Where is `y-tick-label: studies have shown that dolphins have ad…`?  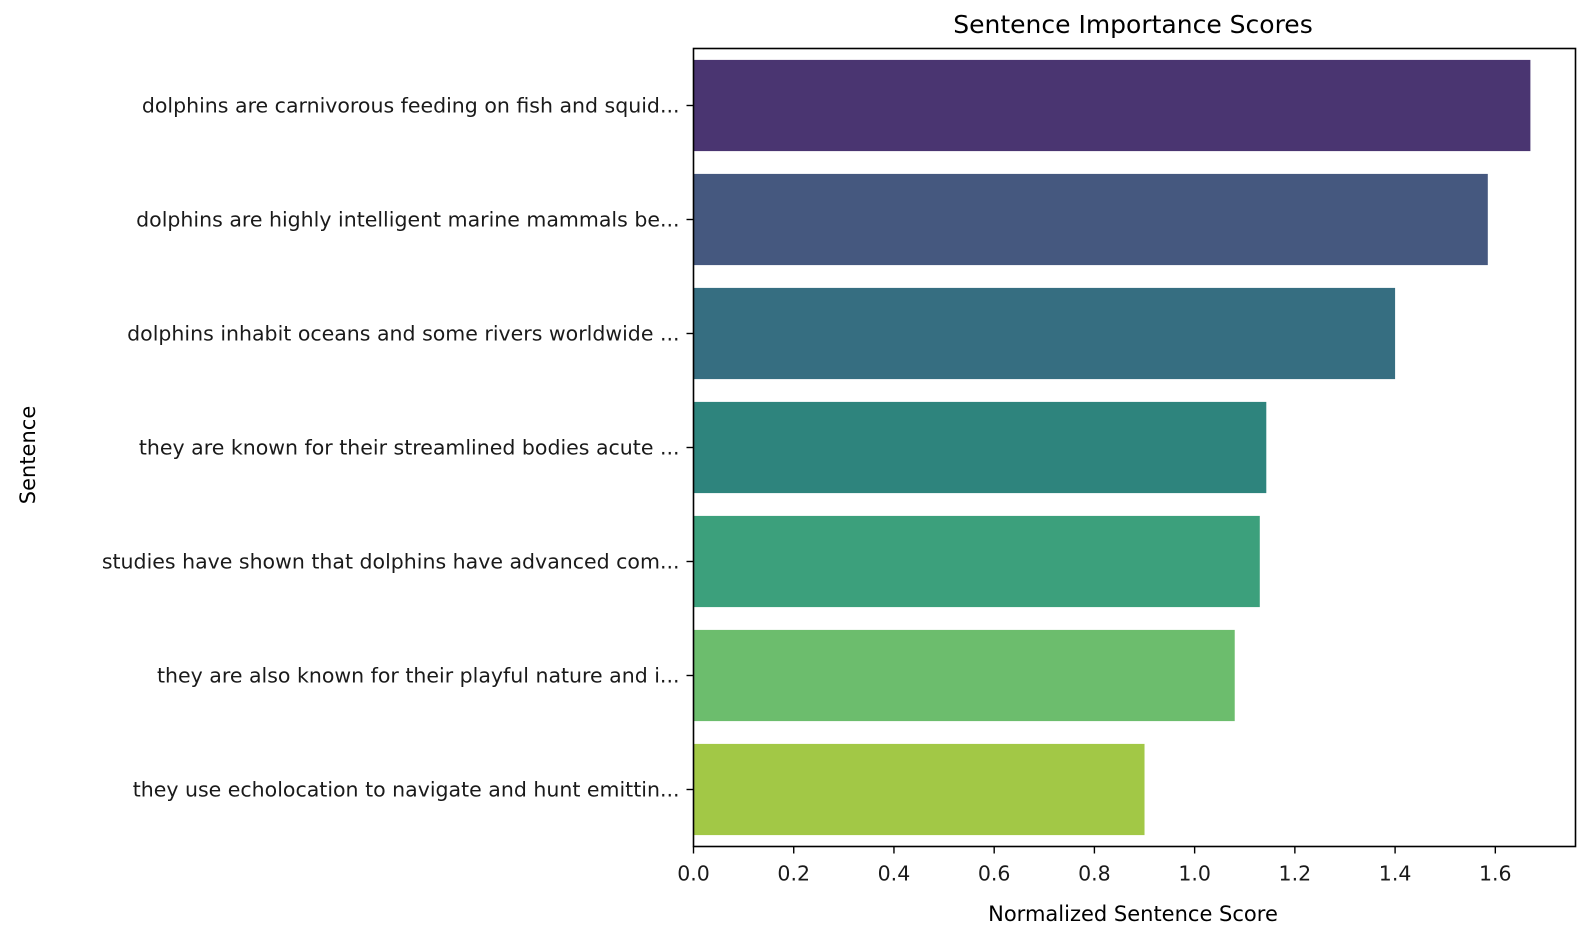
y-tick-label: studies have shown that dolphins have ad… is located at coordinates (391, 562).